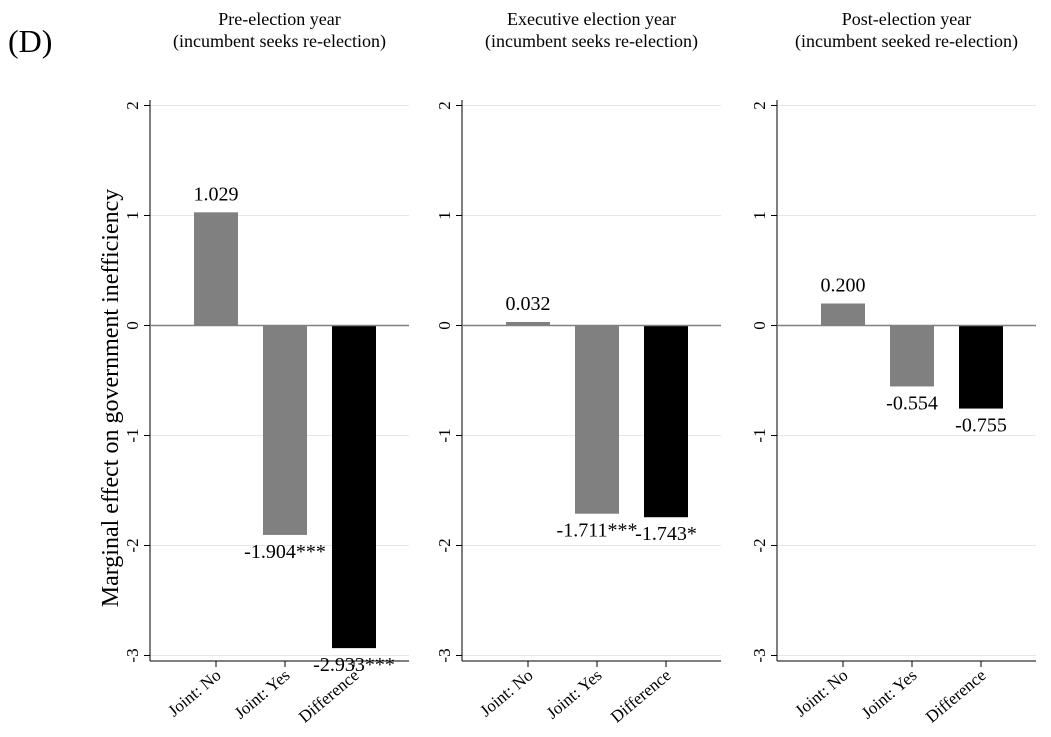  I want to click on bar-value-label: -1.711***, so click(597, 531).